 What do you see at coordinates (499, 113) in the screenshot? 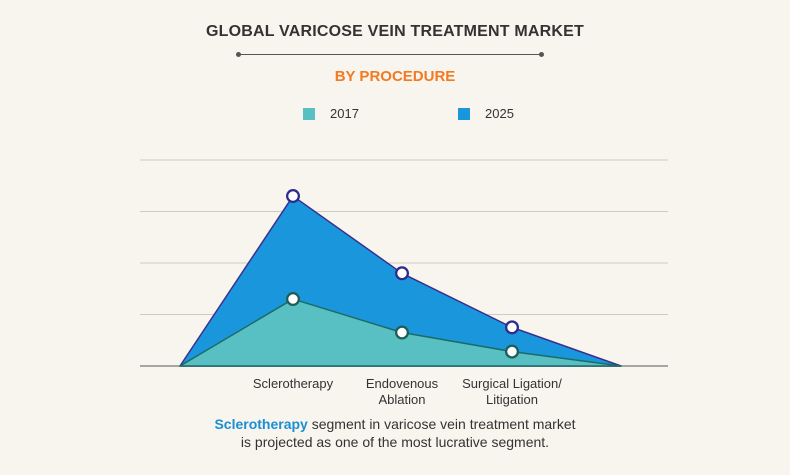
I see `legend-label-2025: 2025` at bounding box center [499, 113].